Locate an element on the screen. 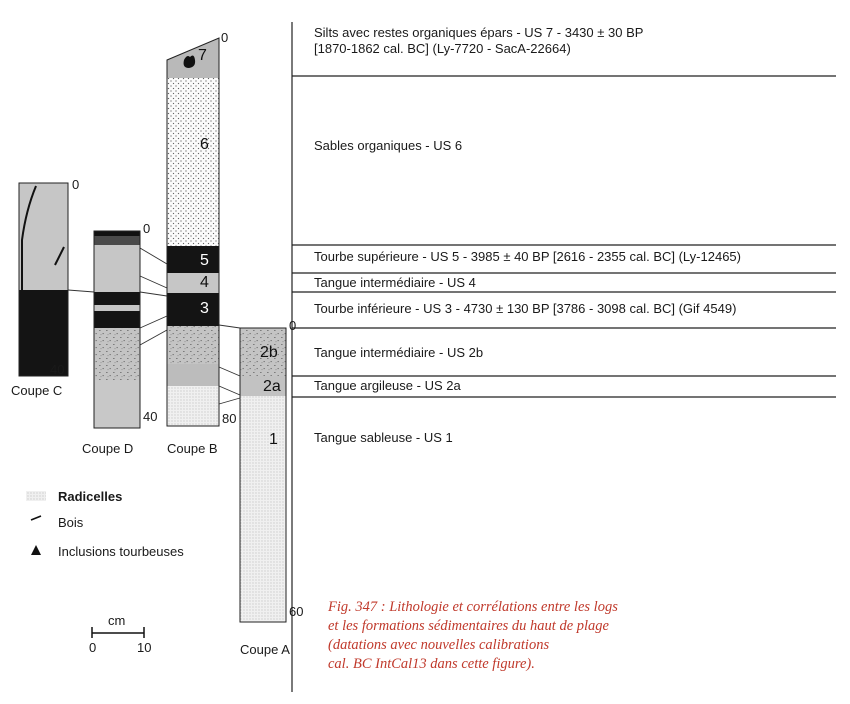 This screenshot has width=850, height=704. depth-d-top: 0 is located at coordinates (147, 228).